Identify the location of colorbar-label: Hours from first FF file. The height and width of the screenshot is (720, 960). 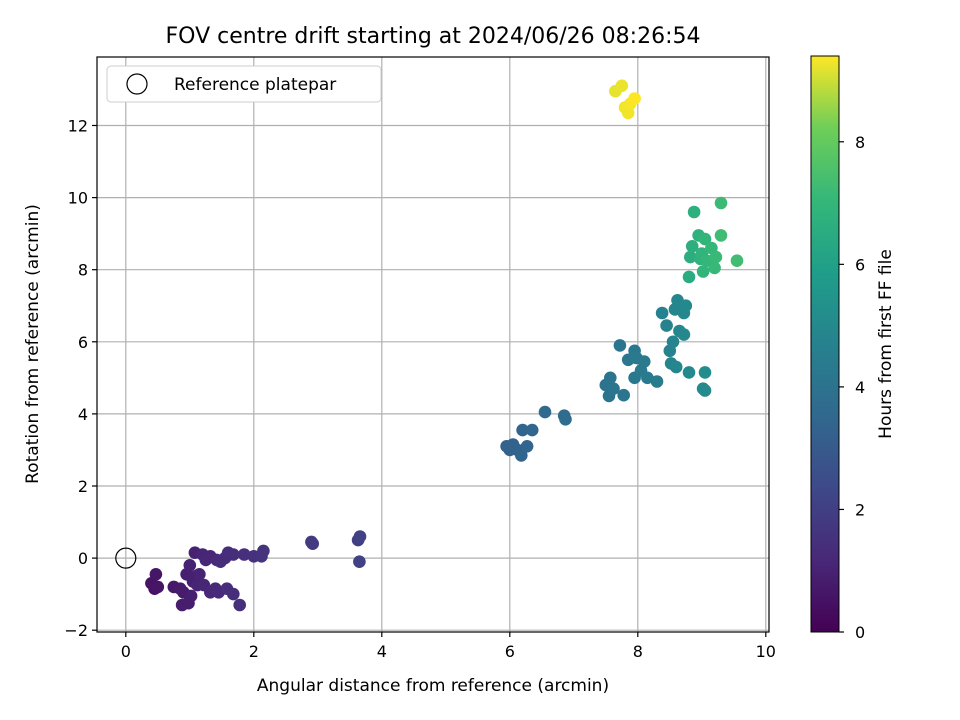
(886, 344).